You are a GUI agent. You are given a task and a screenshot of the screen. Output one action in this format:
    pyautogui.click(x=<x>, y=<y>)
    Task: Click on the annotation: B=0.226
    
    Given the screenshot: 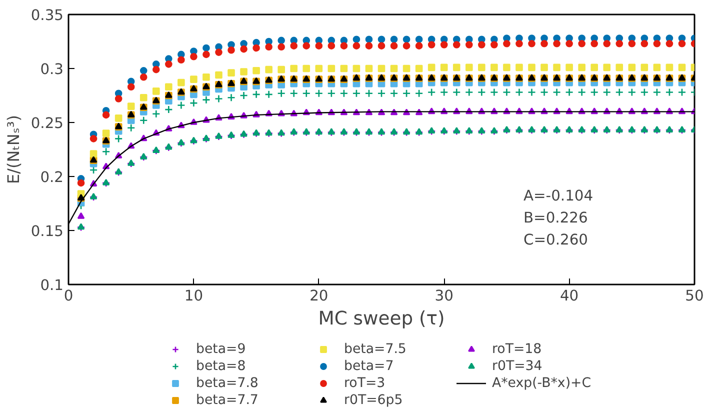 What is the action you would take?
    pyautogui.click(x=556, y=218)
    